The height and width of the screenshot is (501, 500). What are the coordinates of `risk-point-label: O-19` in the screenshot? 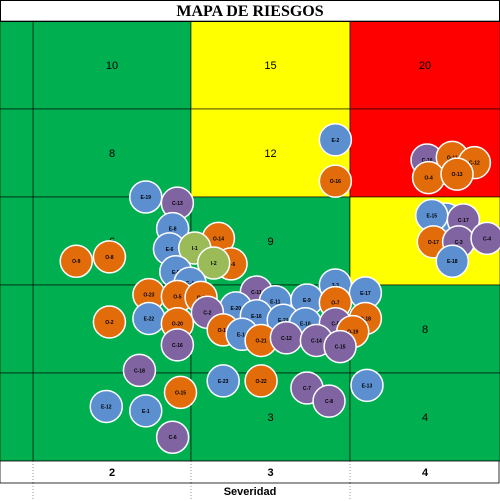 It's located at (352, 333).